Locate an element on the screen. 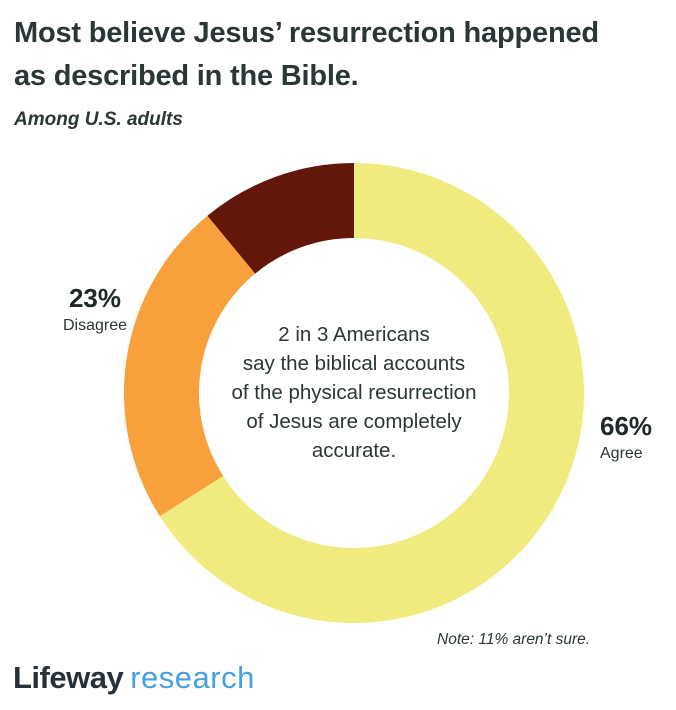  callout-agree: 66% Agree is located at coordinates (638, 437).